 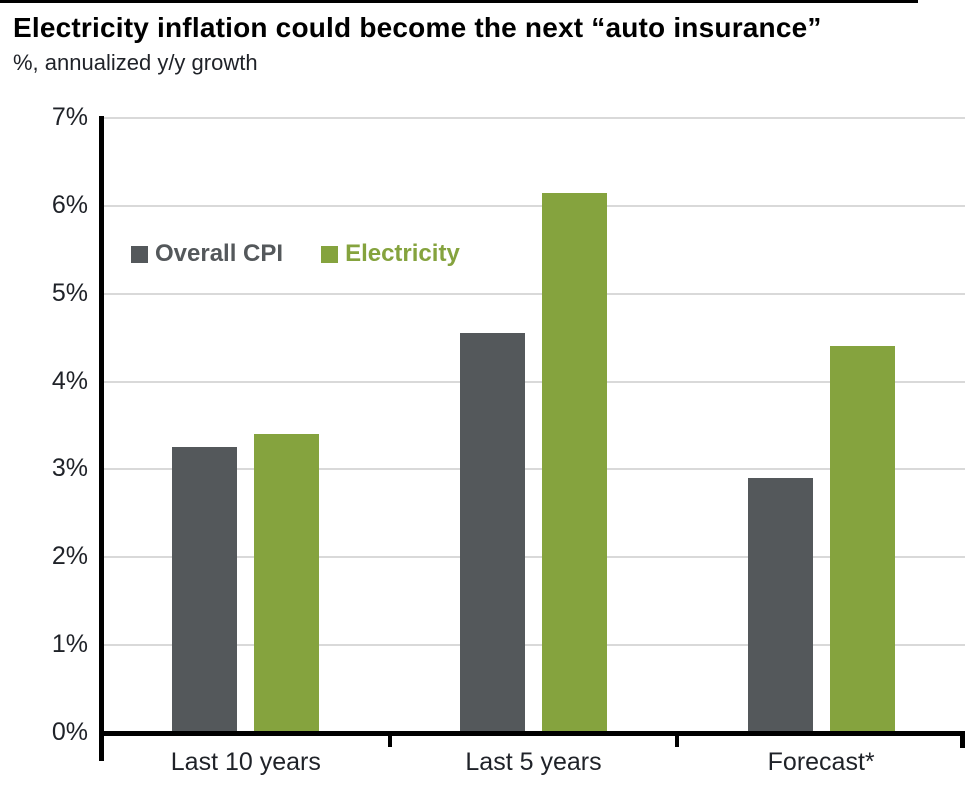 What do you see at coordinates (69, 292) in the screenshot?
I see `y-tick-label: 5%` at bounding box center [69, 292].